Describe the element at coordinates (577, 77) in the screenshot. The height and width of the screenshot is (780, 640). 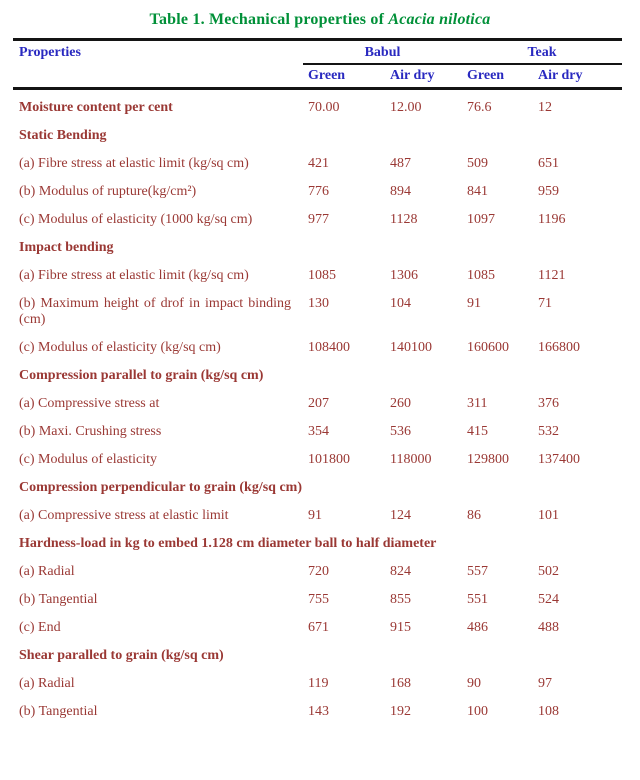
I see `column-header-teak-airdry: Air dry` at that location.